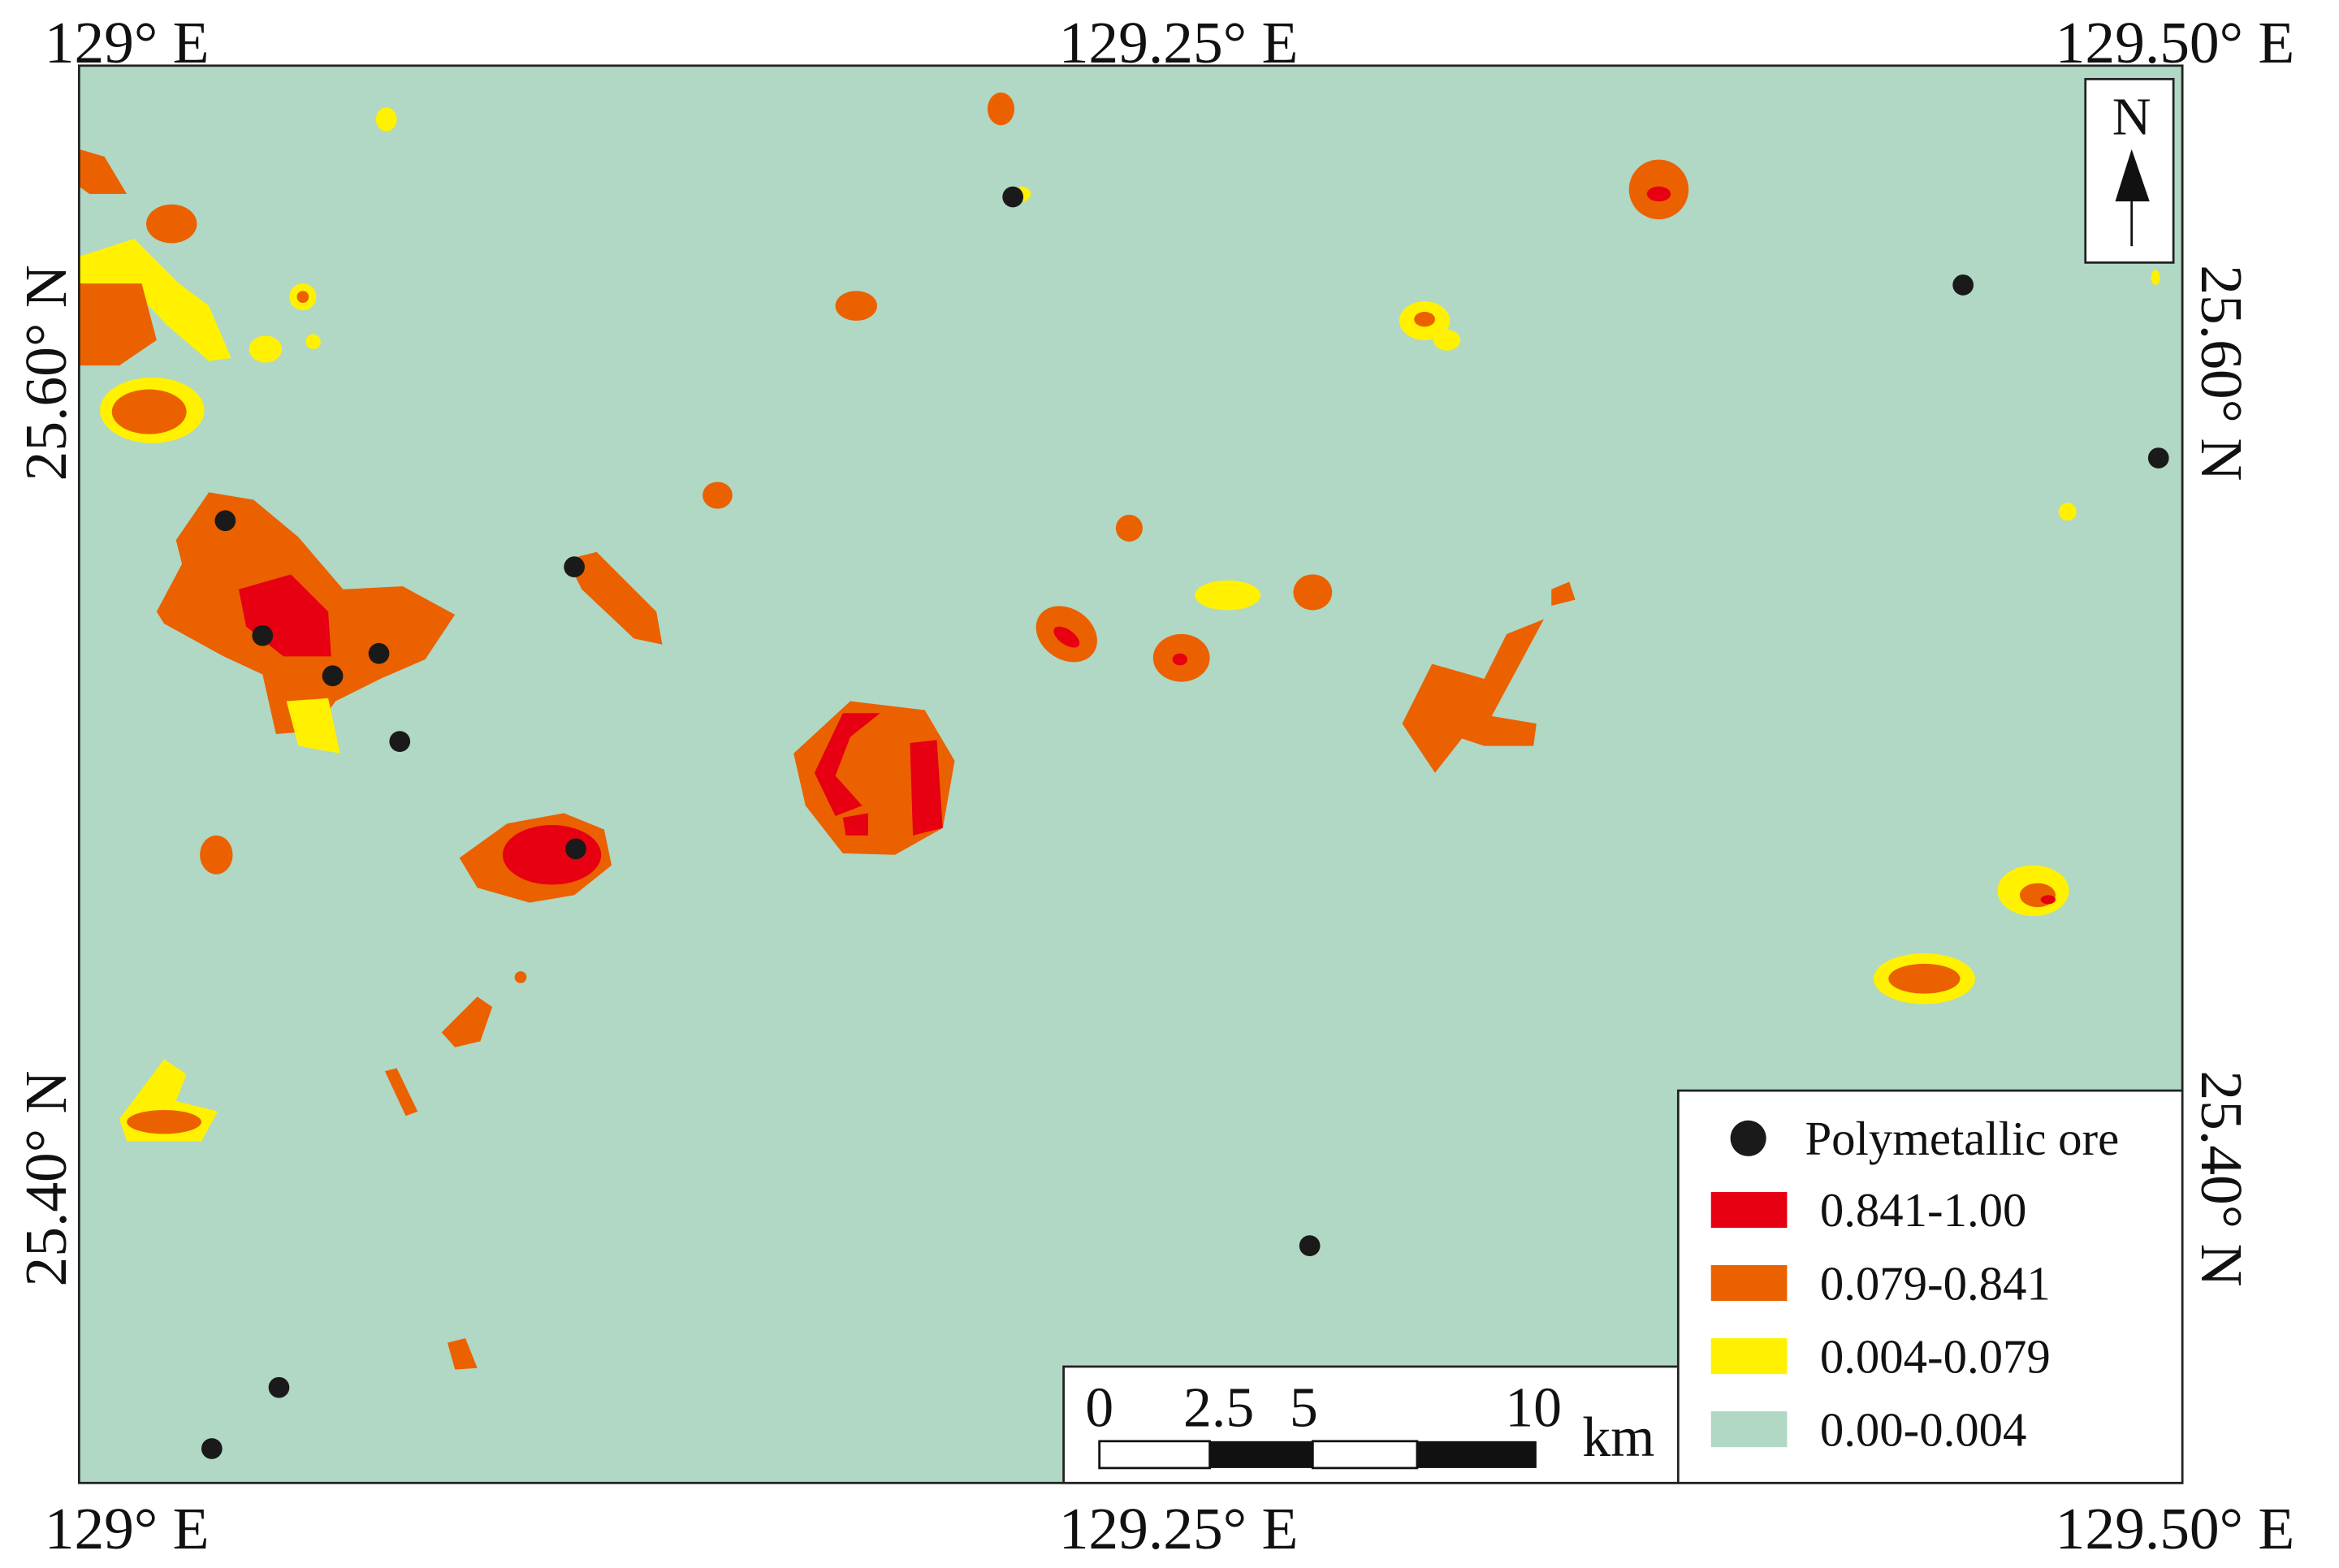 The width and height of the screenshot is (2339, 1568). I want to click on scale-label: 5, so click(1304, 1407).